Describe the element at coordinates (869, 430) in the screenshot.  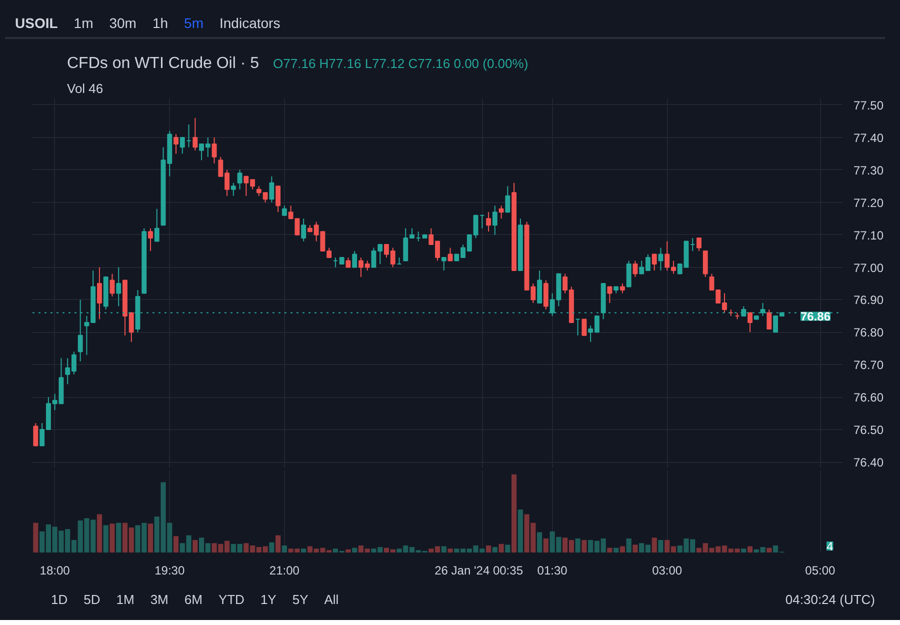
I see `y-tick-label: 76.50` at that location.